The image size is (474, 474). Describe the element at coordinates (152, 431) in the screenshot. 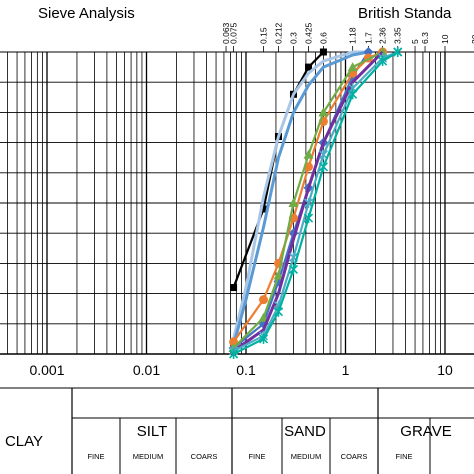

I see `group-label: SILT` at that location.